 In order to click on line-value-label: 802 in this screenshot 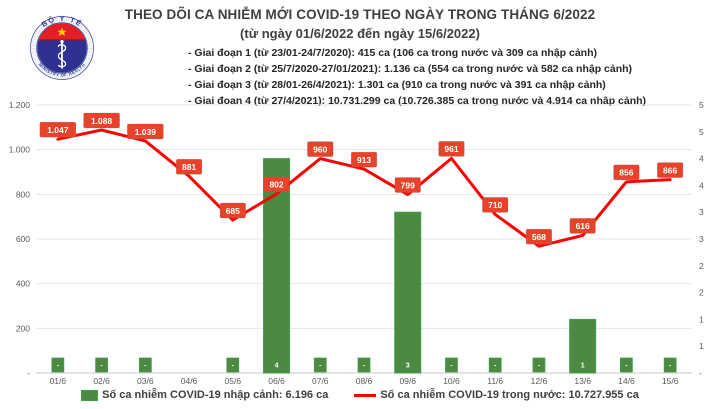, I will do `click(276, 185)`.